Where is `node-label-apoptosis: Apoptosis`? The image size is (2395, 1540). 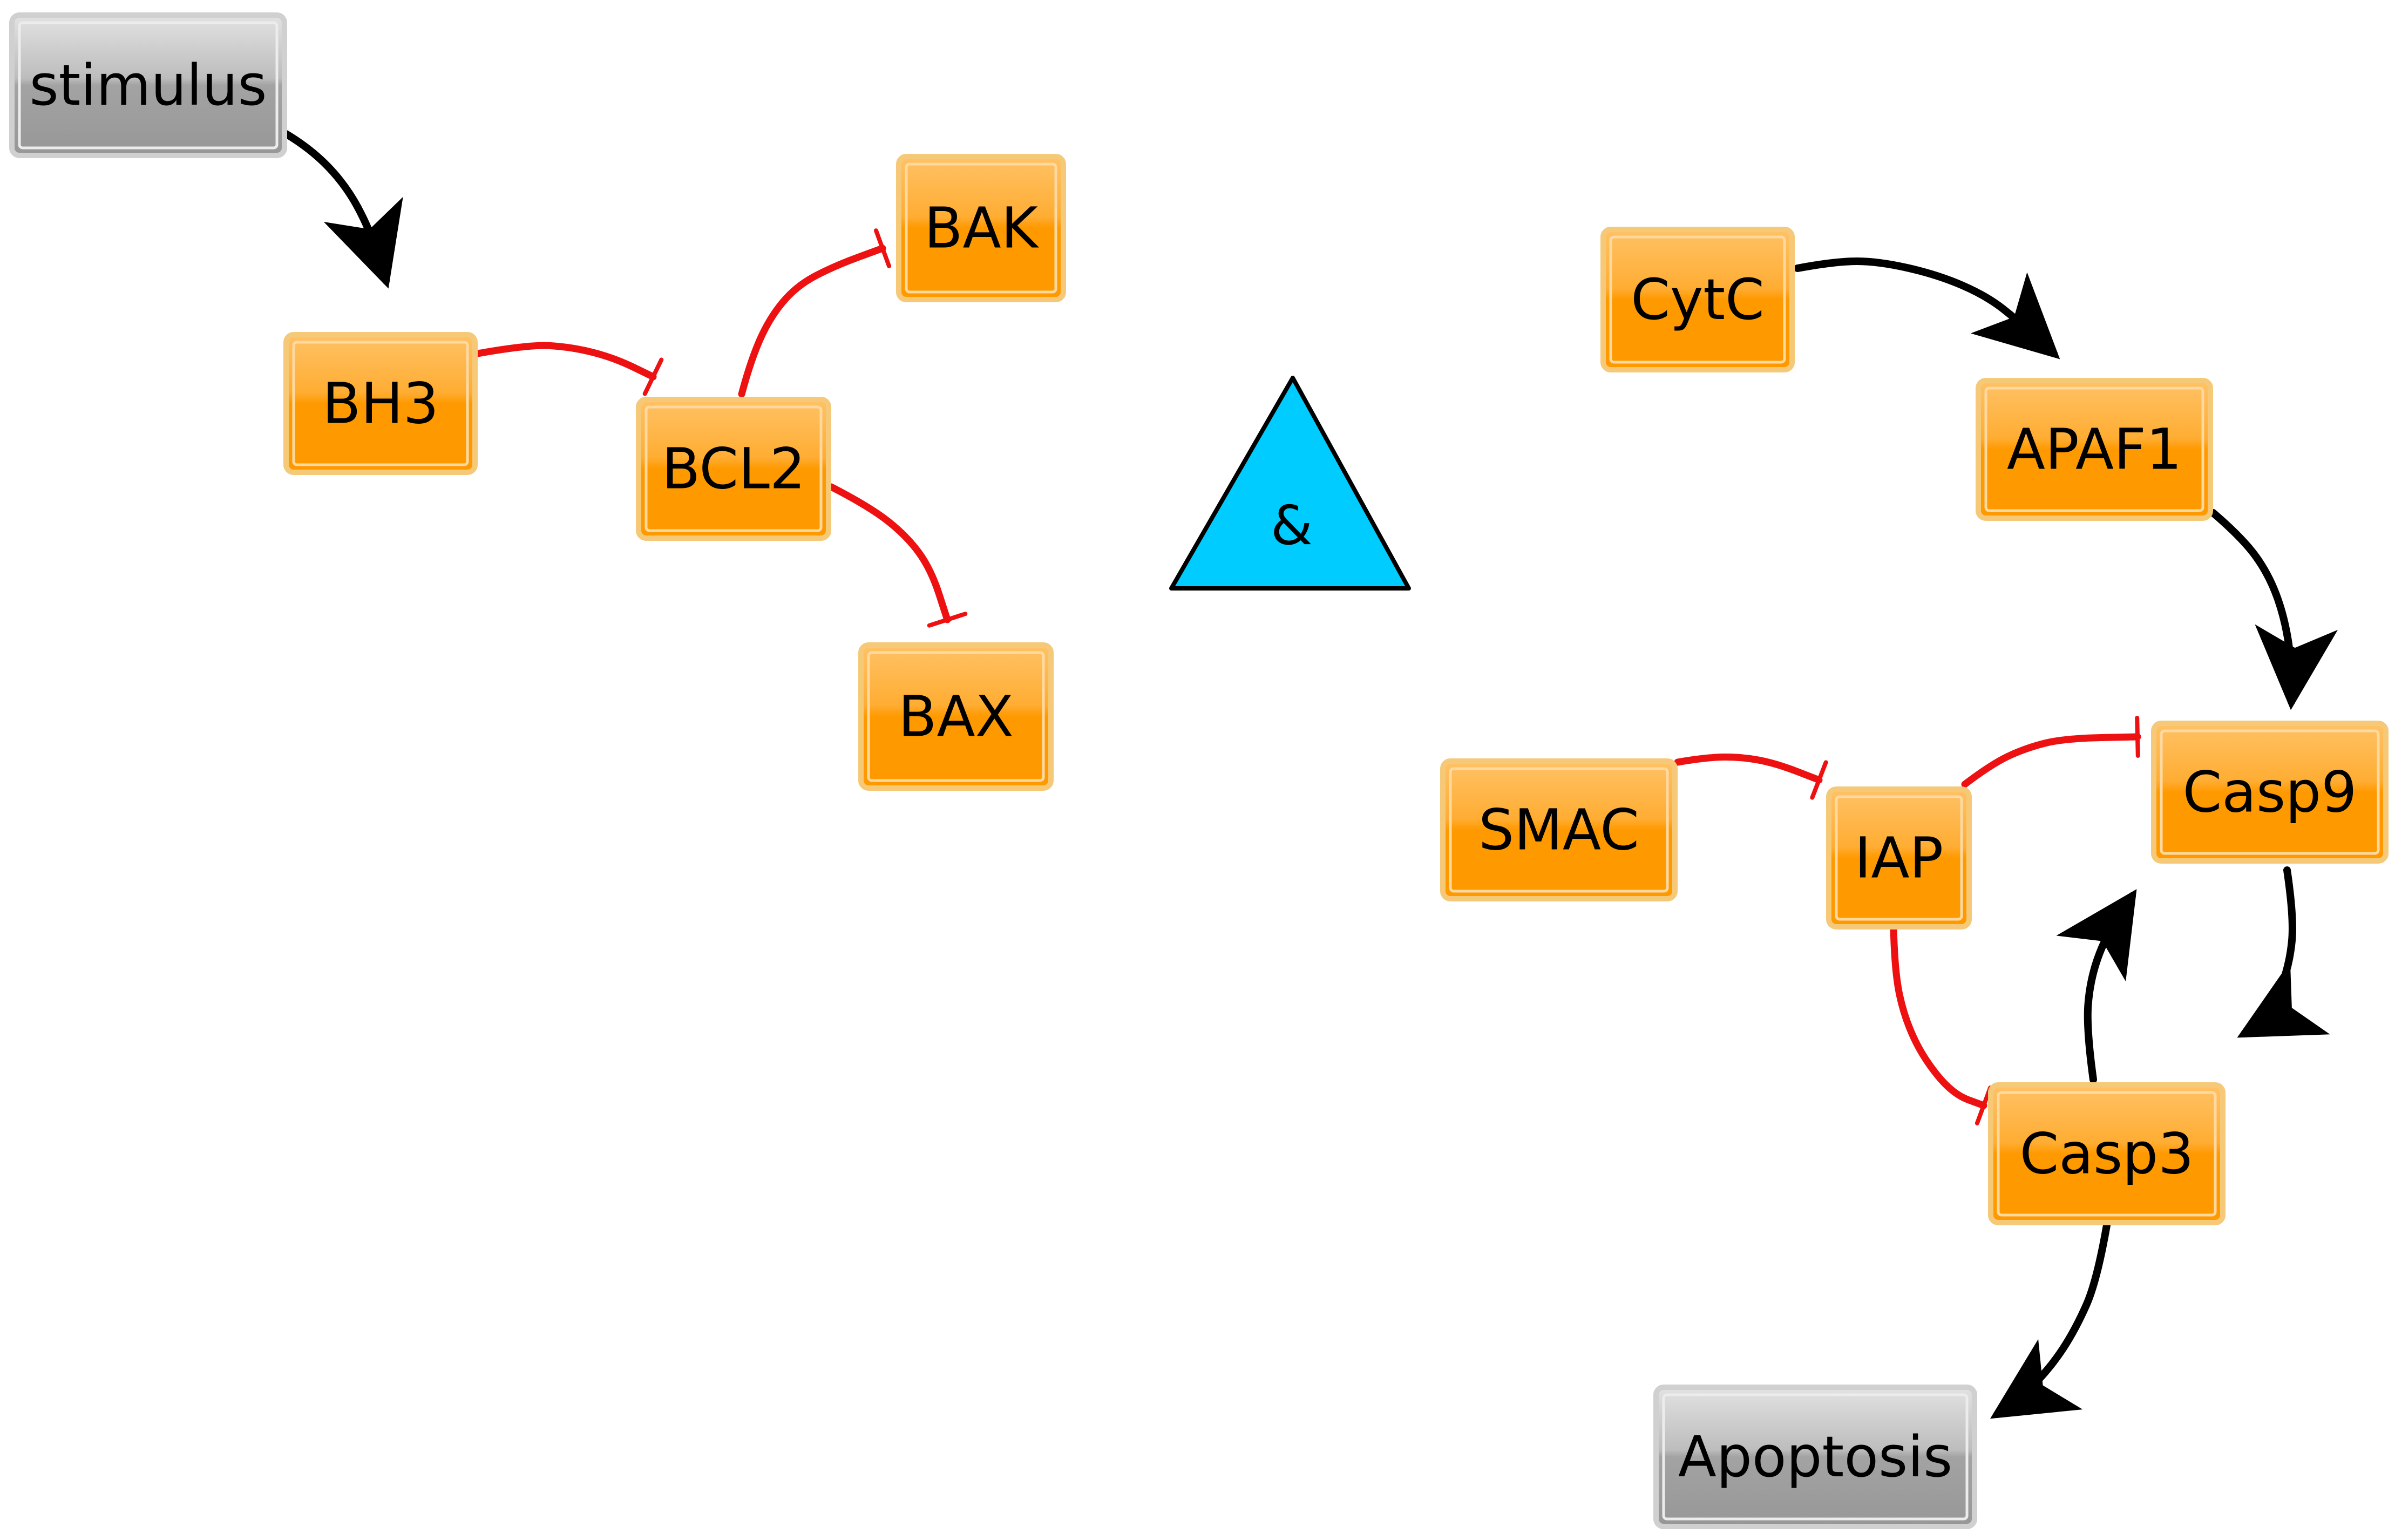
node-label-apoptosis: Apoptosis is located at coordinates (1815, 1457).